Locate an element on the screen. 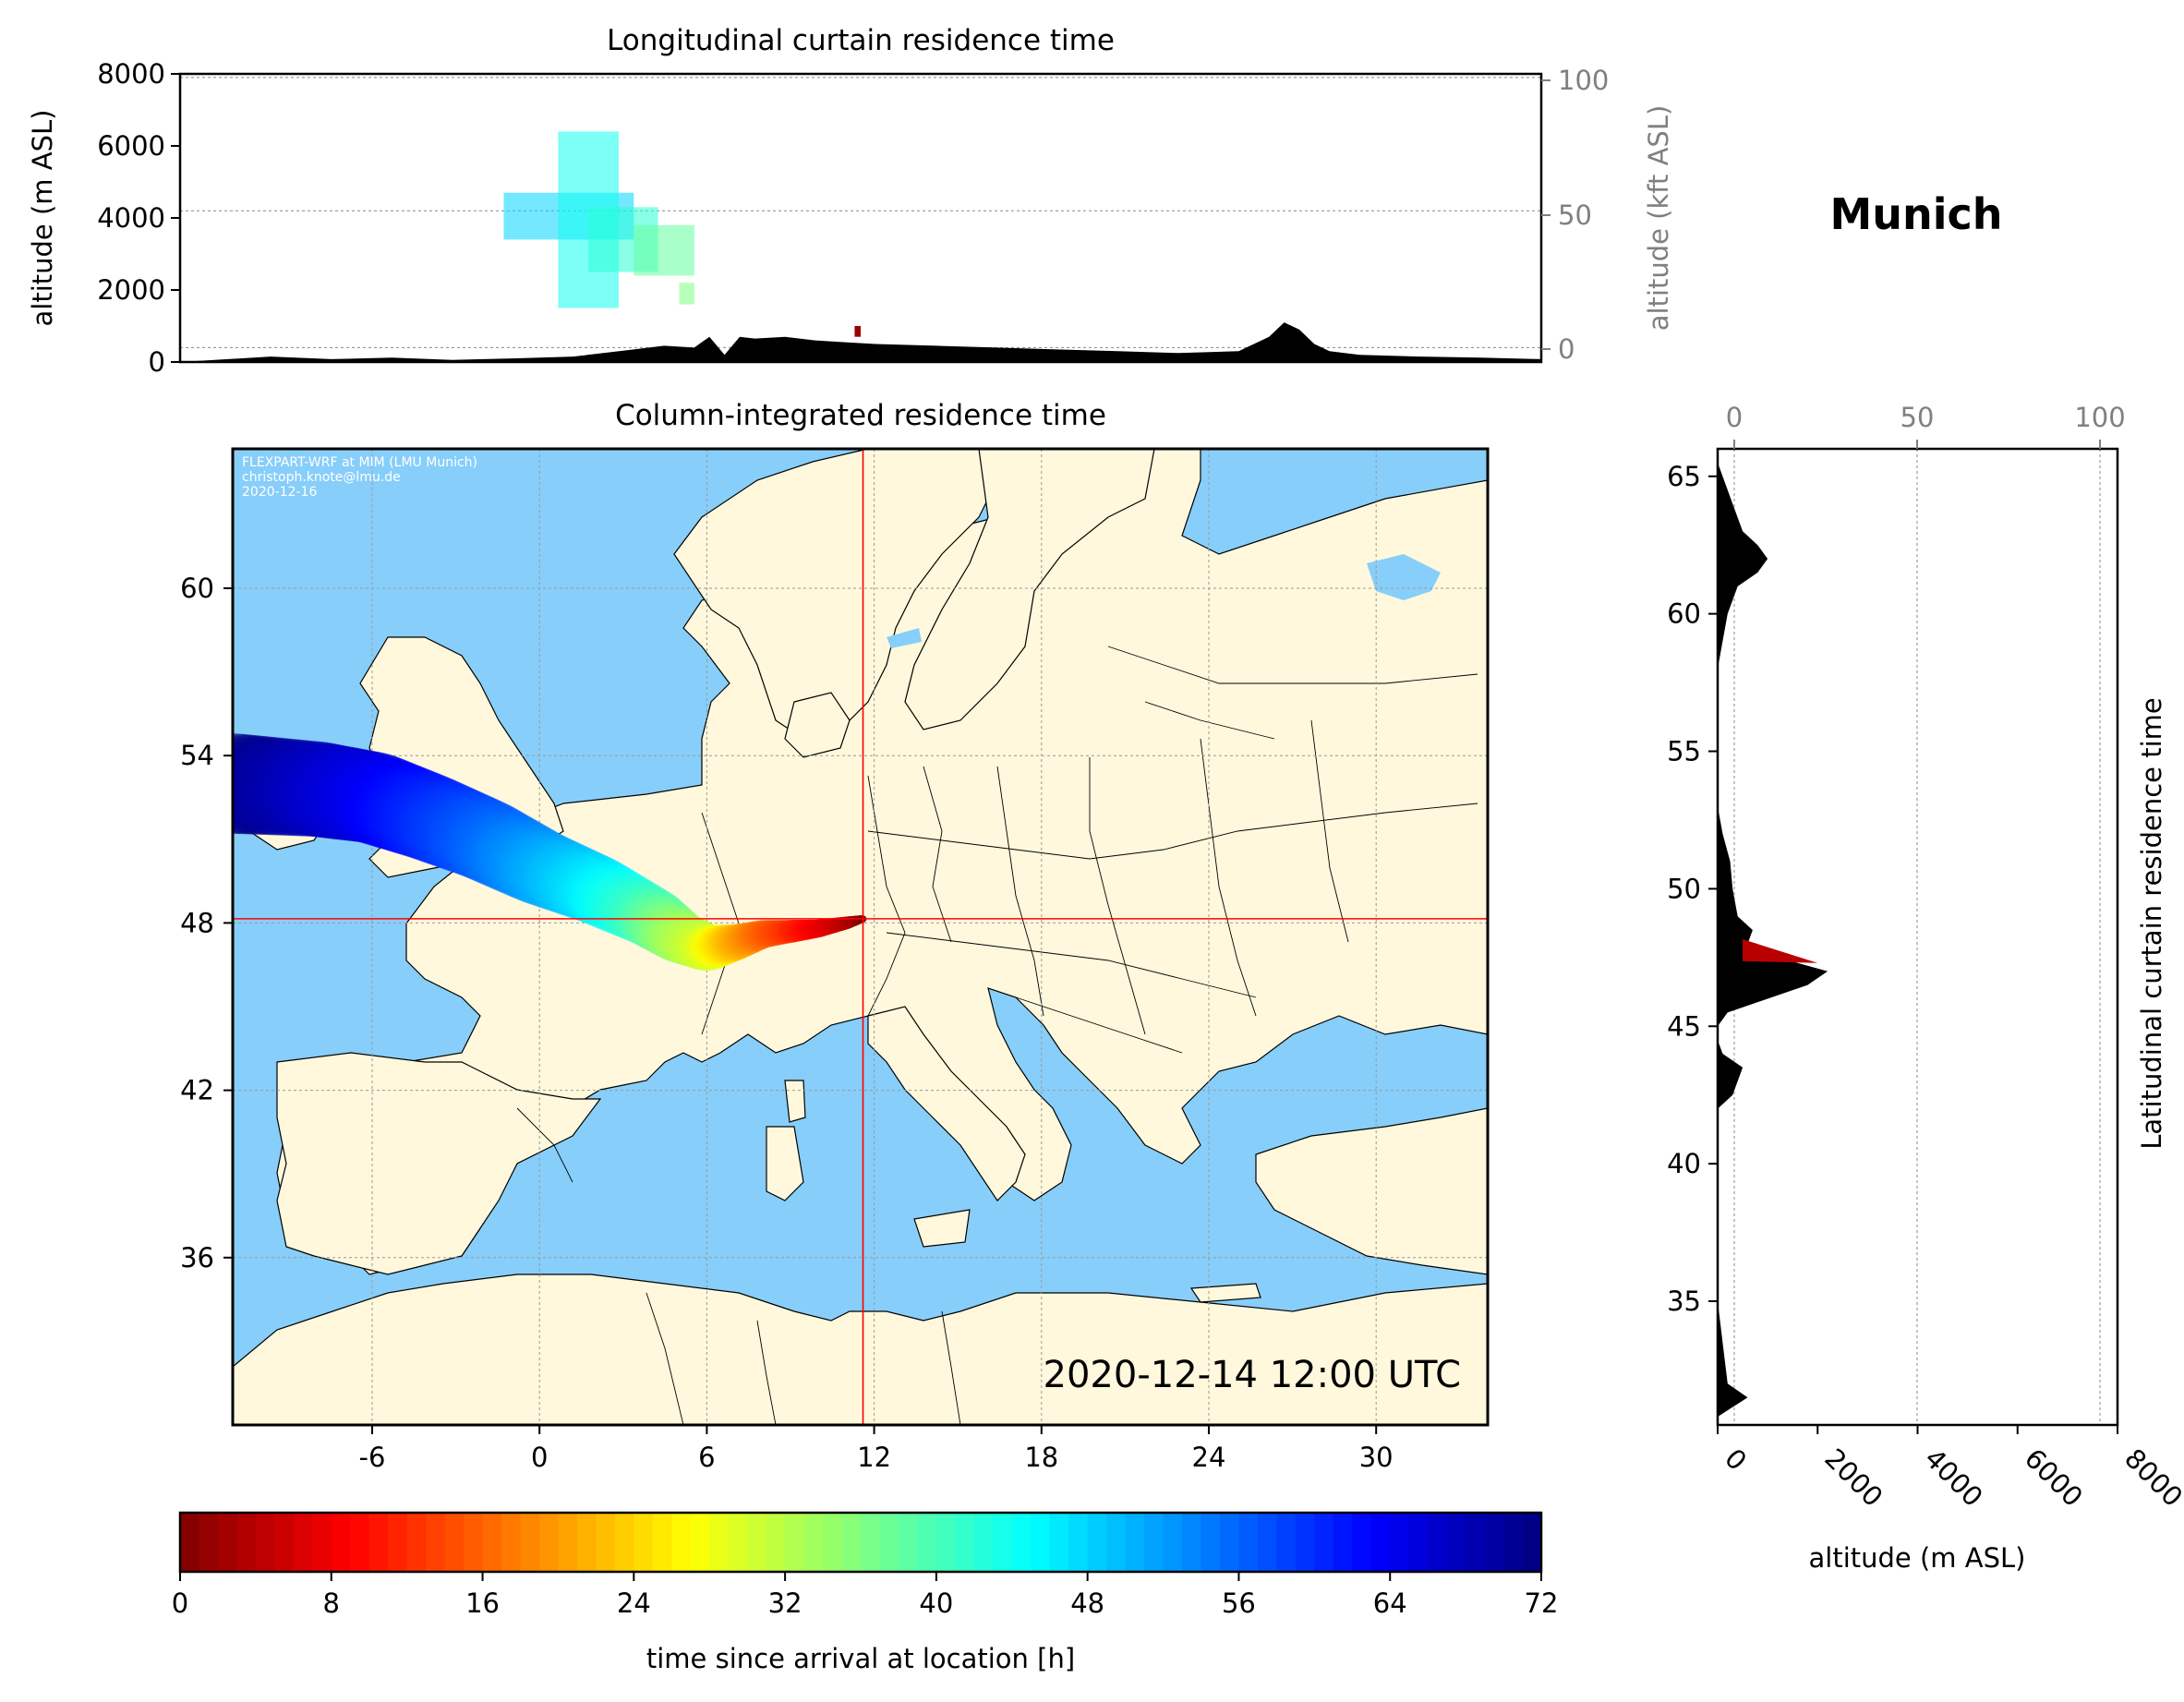  location-name: Munich is located at coordinates (1915, 214).